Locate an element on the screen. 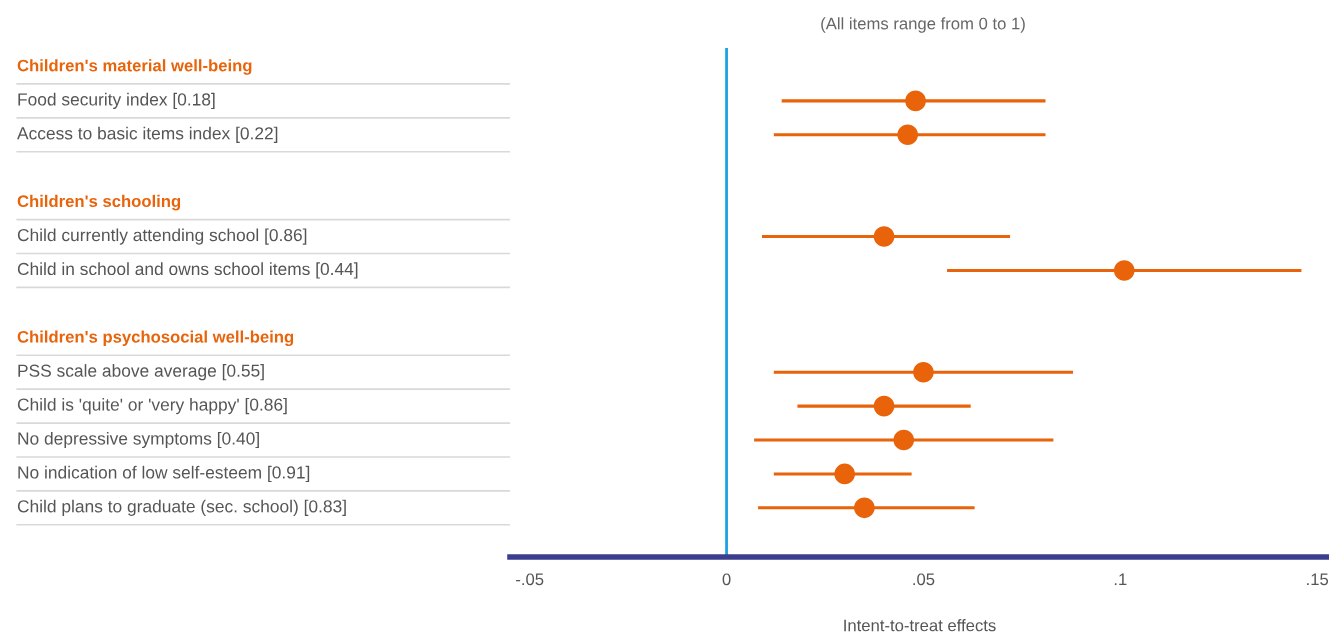  x-tick-label: -.05 is located at coordinates (530, 579).